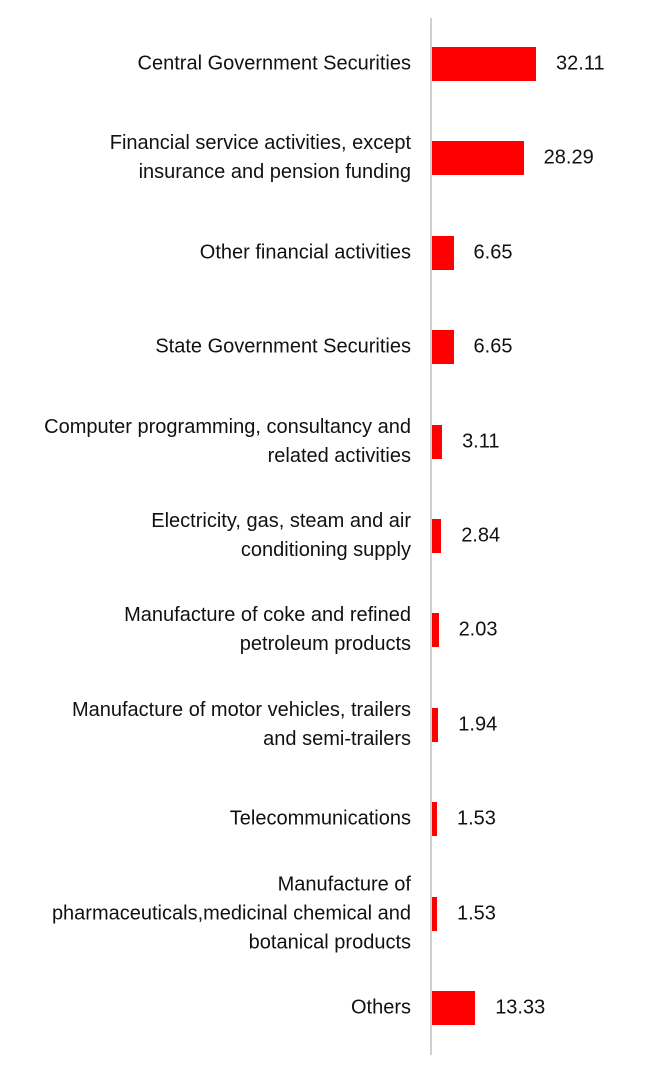 This screenshot has height=1074, width=668. Describe the element at coordinates (478, 629) in the screenshot. I see `value-label: 2.03` at that location.